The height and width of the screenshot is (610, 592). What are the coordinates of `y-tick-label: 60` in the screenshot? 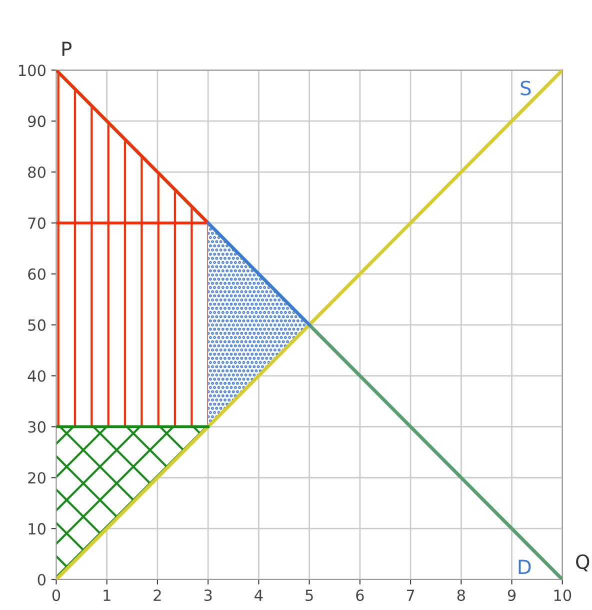 It's located at (37, 274).